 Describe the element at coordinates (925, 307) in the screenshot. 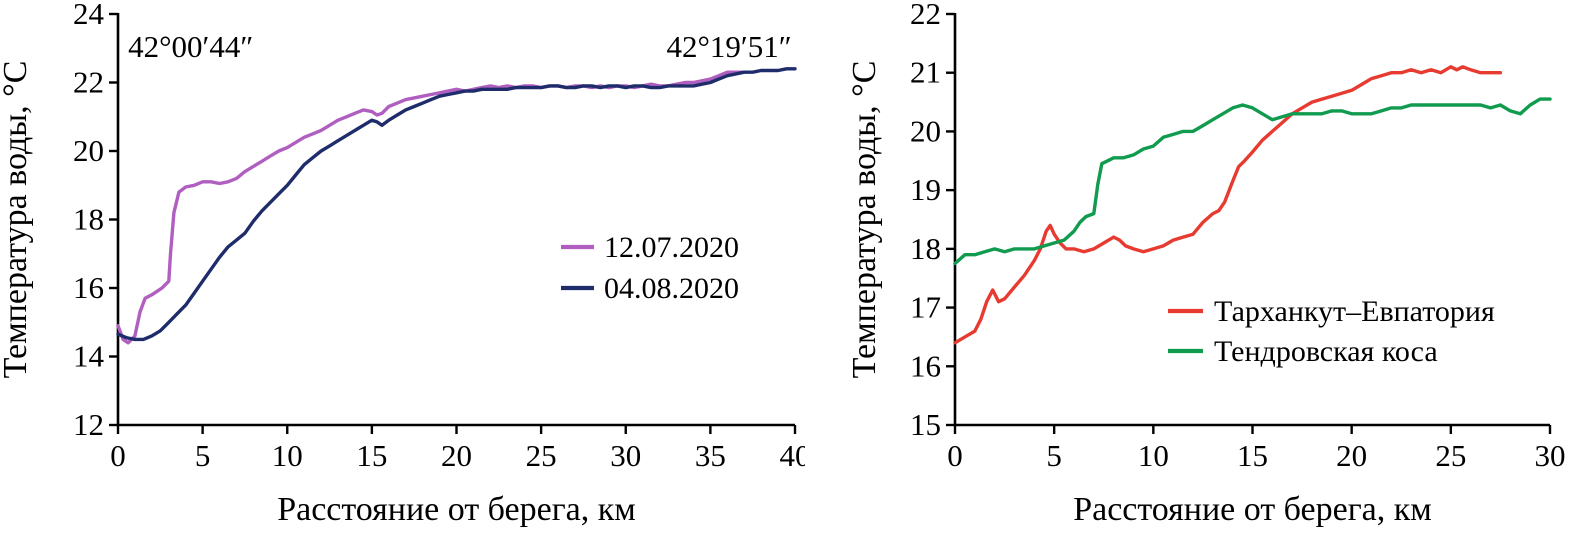

I see `y-tick-label: 17` at that location.